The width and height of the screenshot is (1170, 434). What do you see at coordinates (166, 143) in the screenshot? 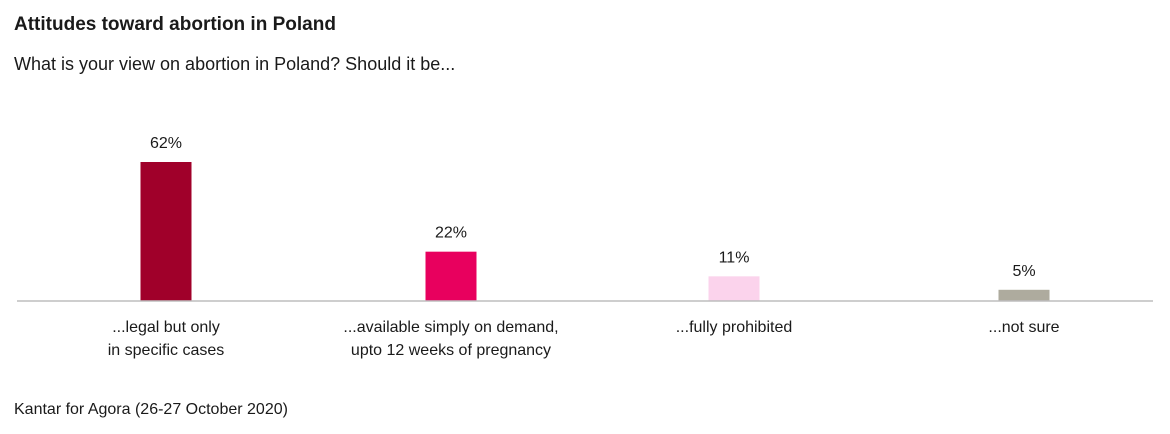
I see `value-label-1: 62%` at bounding box center [166, 143].